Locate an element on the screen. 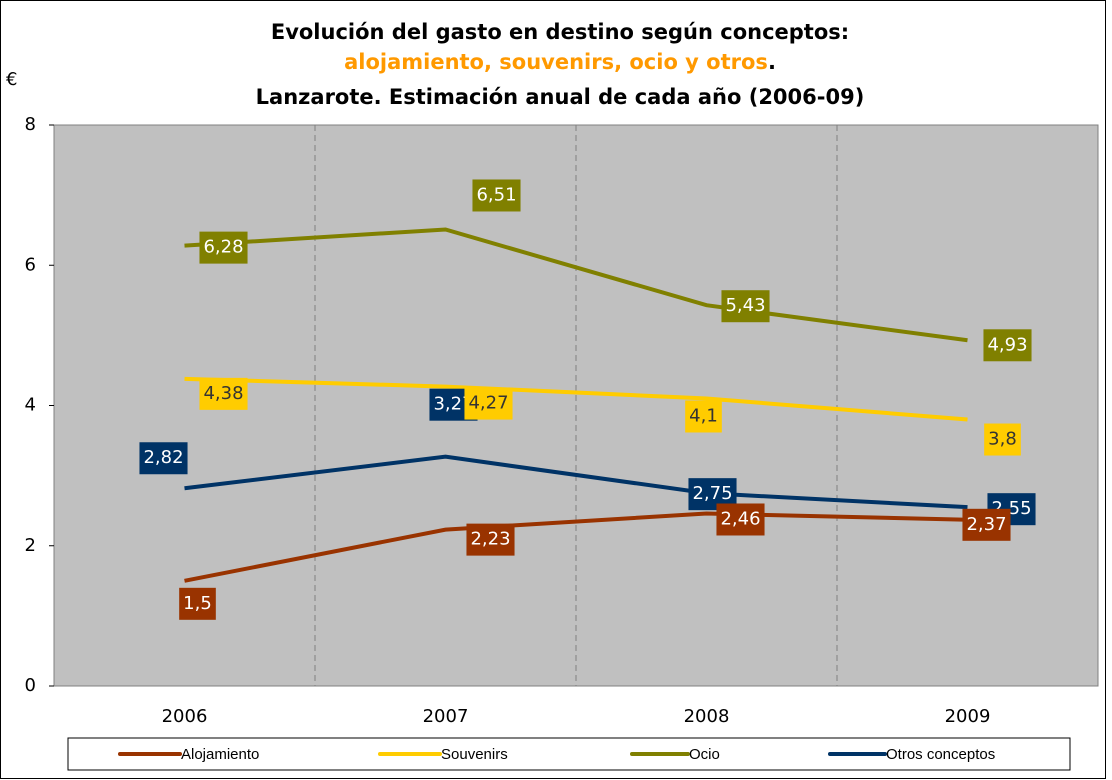 Image resolution: width=1112 pixels, height=780 pixels. data-label-text: 4,27 is located at coordinates (488, 403).